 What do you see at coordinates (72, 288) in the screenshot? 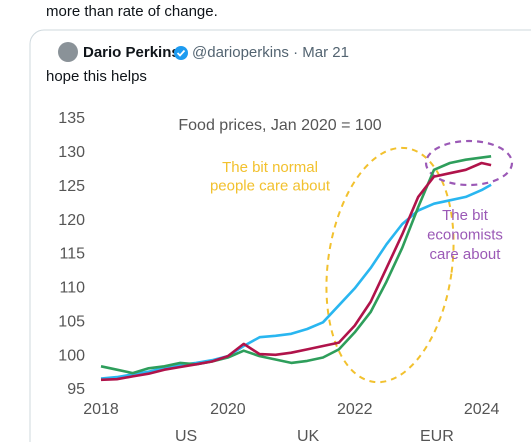
I see `y-tick-label: 110` at bounding box center [72, 288].